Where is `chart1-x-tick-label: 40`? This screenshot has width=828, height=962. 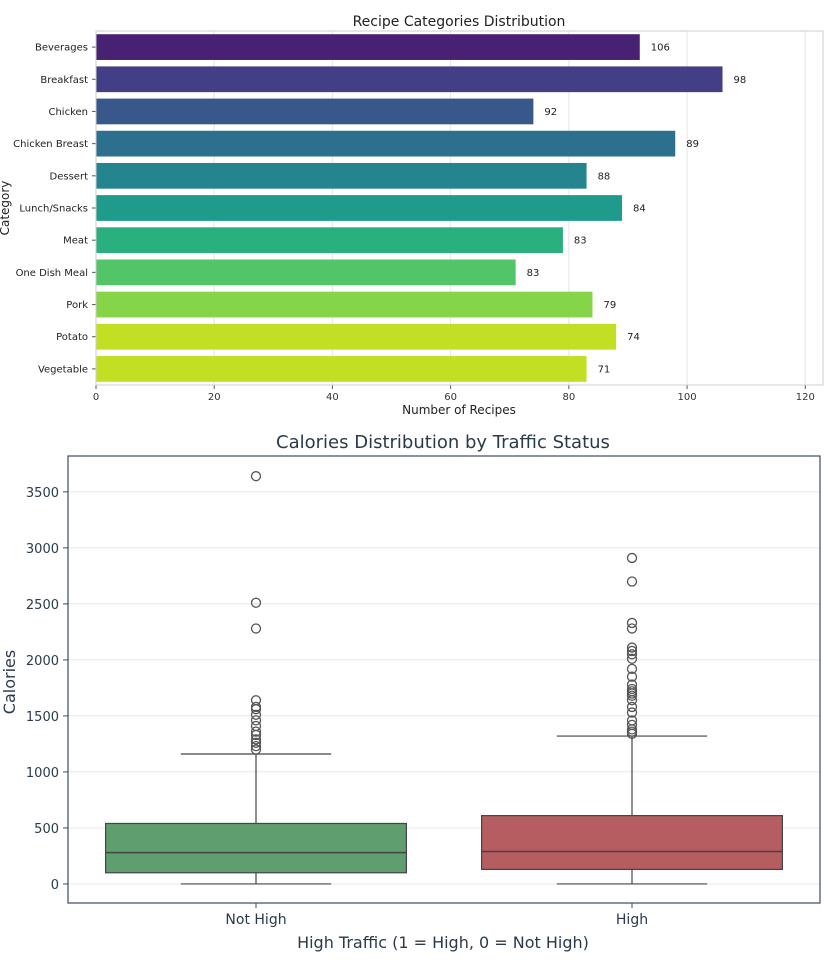 chart1-x-tick-label: 40 is located at coordinates (332, 397).